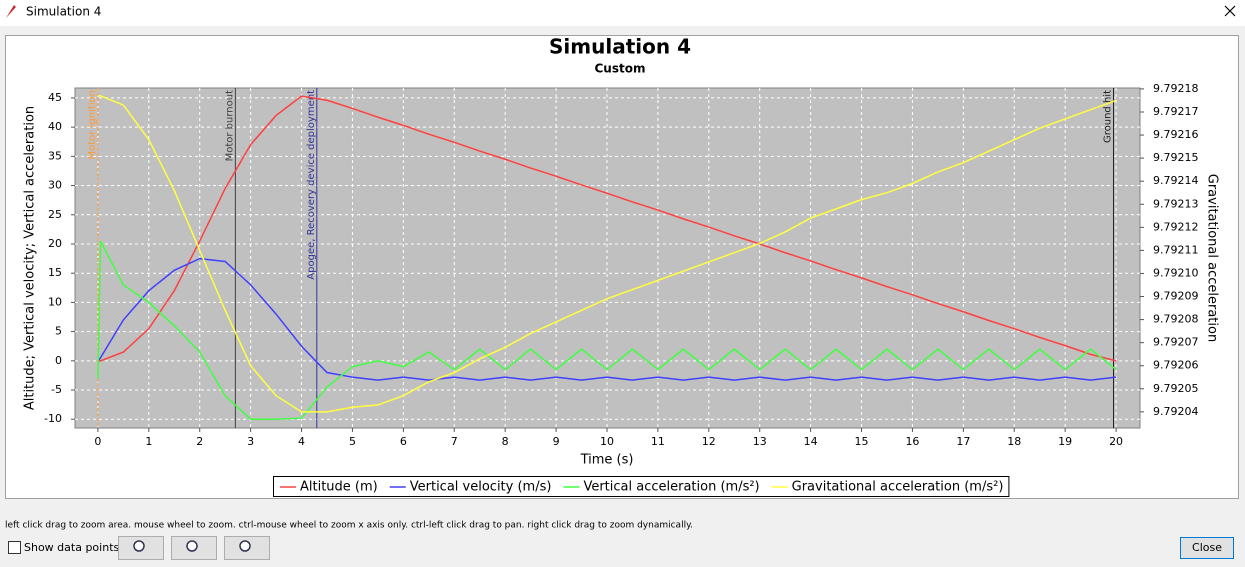 This screenshot has height=567, width=1245. I want to click on y2-tick-label: 9.79206, so click(1176, 365).